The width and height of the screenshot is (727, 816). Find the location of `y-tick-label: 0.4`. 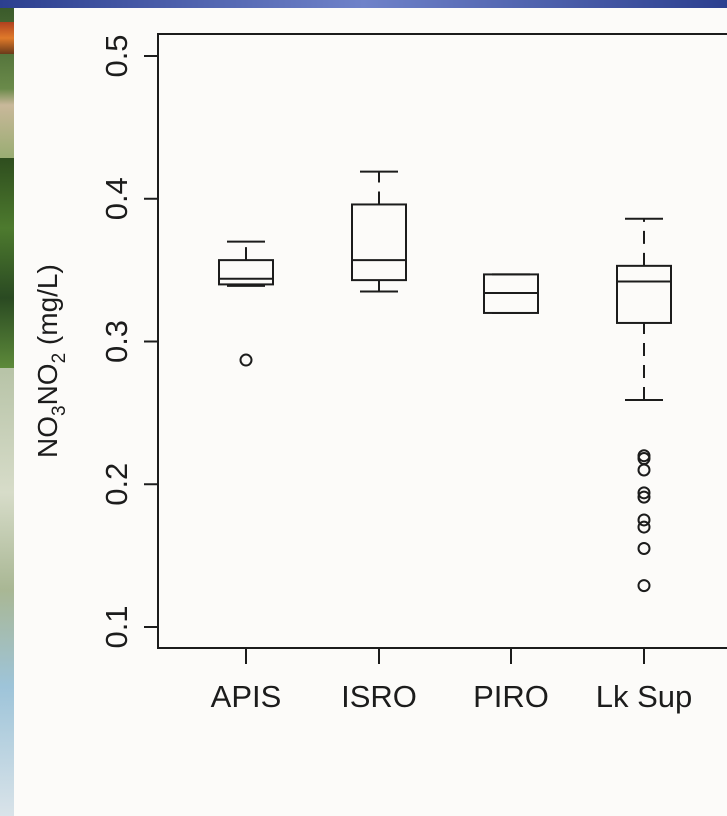

y-tick-label: 0.4 is located at coordinates (116, 198).